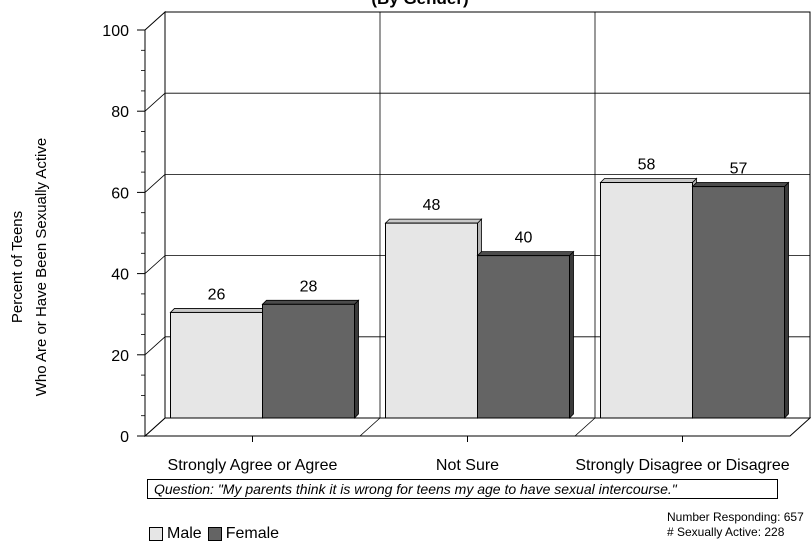  Describe the element at coordinates (120, 112) in the screenshot. I see `y-tick-label: 80` at that location.